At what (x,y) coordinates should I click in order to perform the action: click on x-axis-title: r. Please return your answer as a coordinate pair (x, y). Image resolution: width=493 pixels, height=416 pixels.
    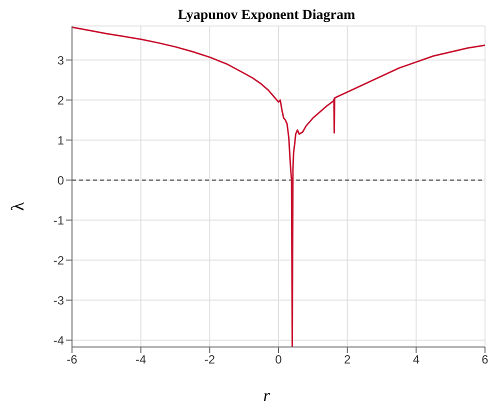
    Looking at the image, I should click on (266, 396).